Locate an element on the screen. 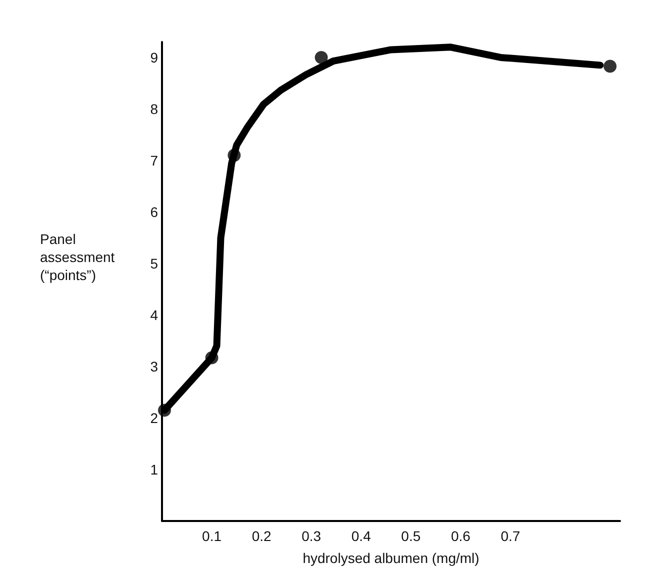  y-tick-label: 3 is located at coordinates (154, 366).